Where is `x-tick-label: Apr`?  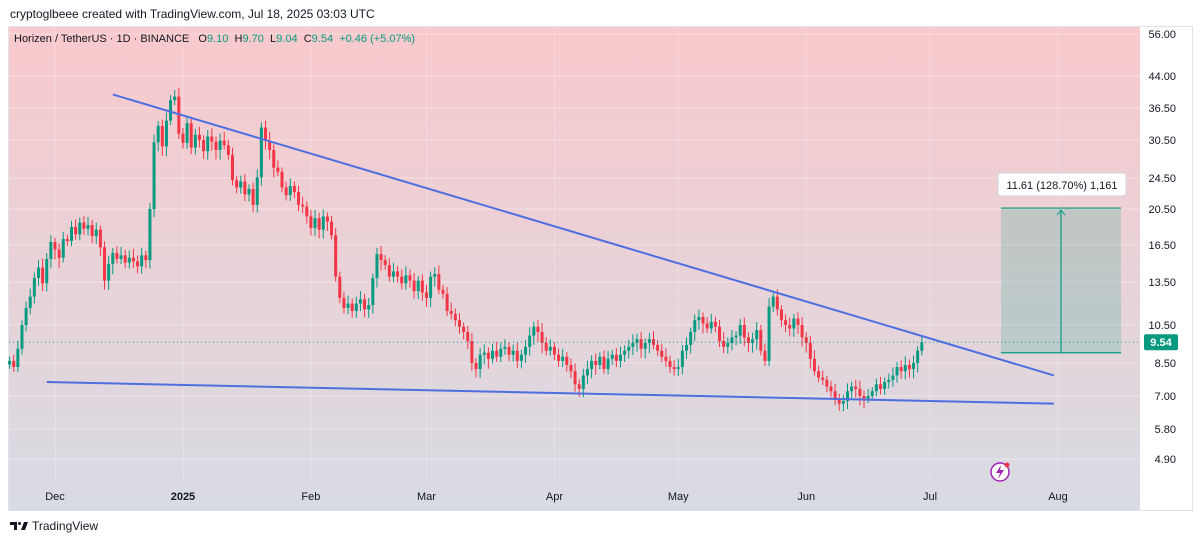
x-tick-label: Apr is located at coordinates (554, 497).